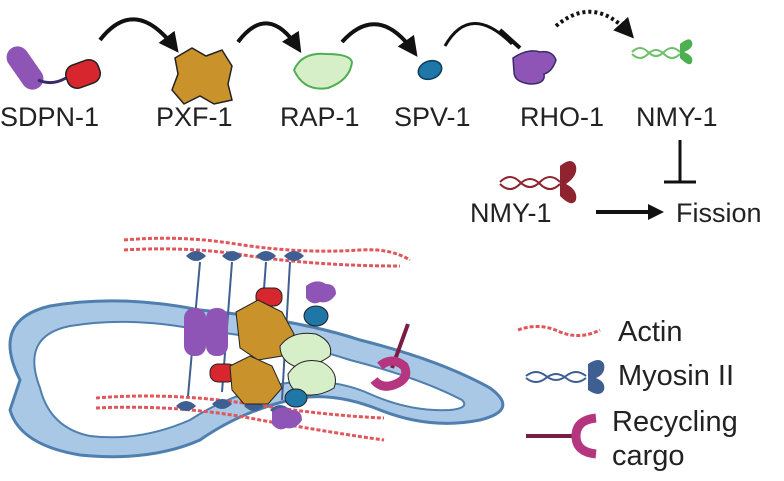  What do you see at coordinates (562, 117) in the screenshot?
I see `label-rho-1: RHO-1` at bounding box center [562, 117].